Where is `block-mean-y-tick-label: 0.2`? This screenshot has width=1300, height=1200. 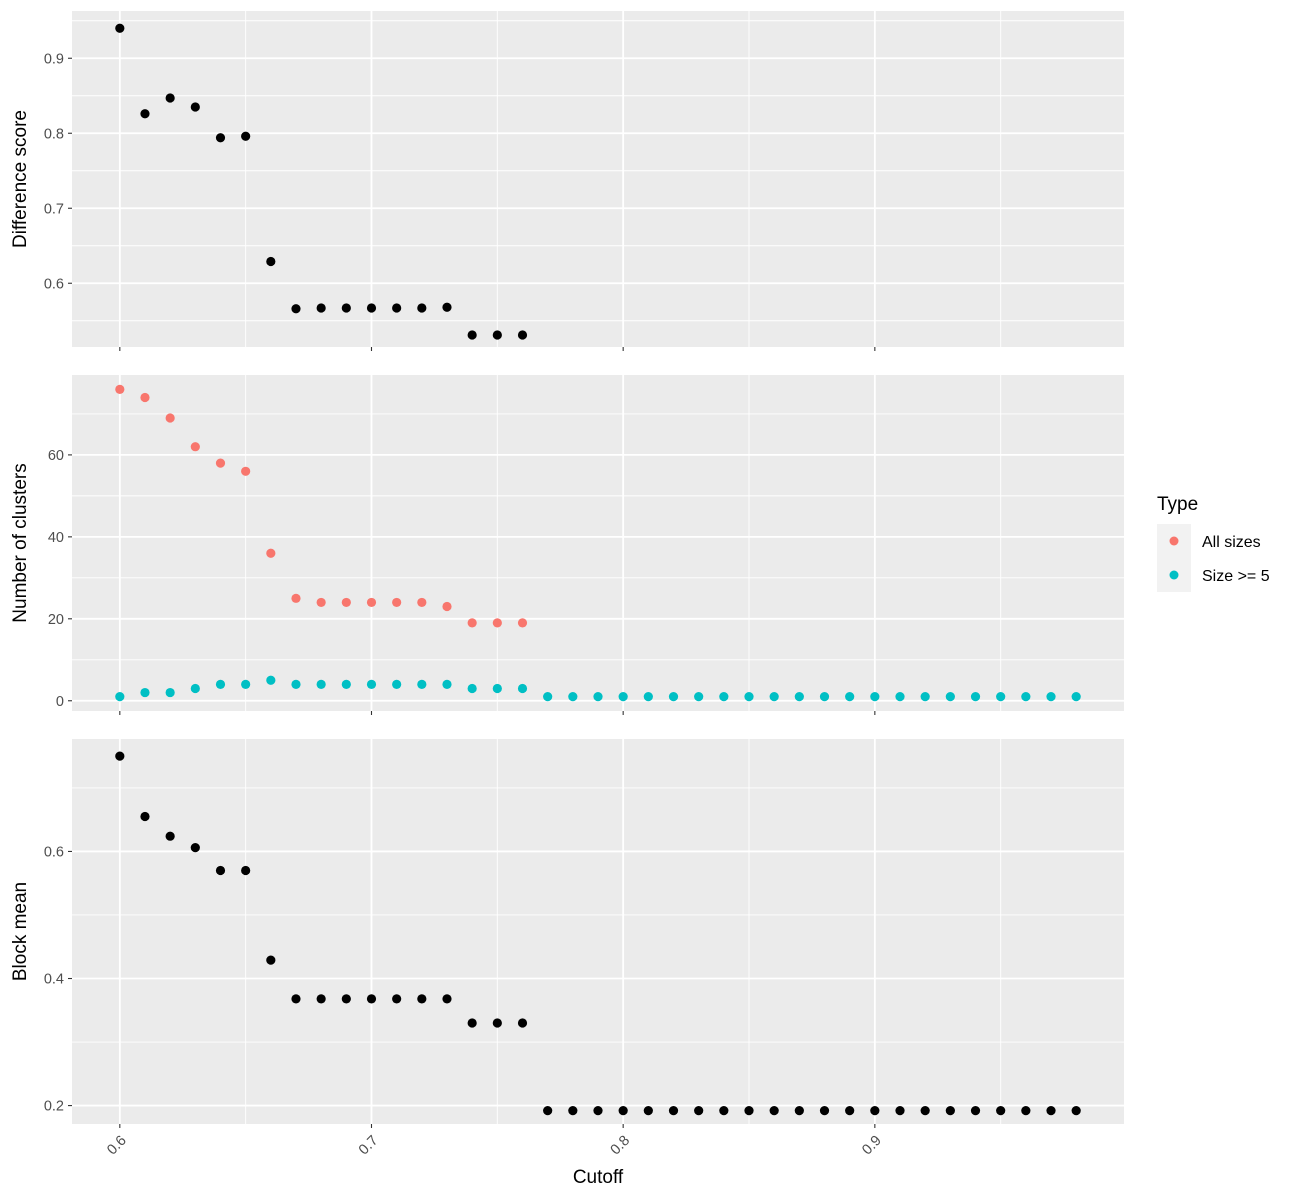
block-mean-y-tick-label: 0.2 is located at coordinates (54, 1107).